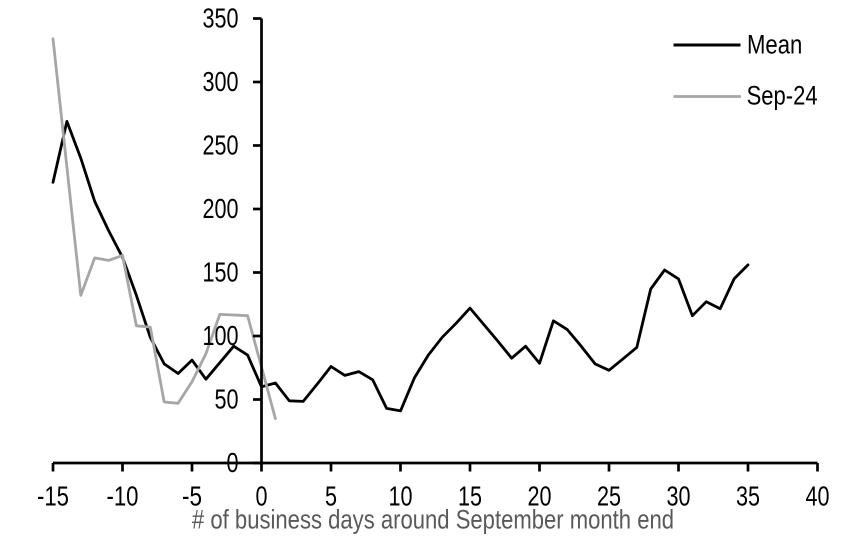 This screenshot has width=852, height=540. What do you see at coordinates (53, 496) in the screenshot?
I see `svg-text: -15` at bounding box center [53, 496].